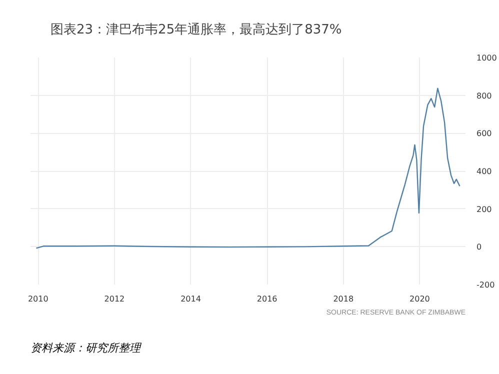 The image size is (499, 374). What do you see at coordinates (38, 299) in the screenshot?
I see `x-tick-label: 2010` at bounding box center [38, 299].